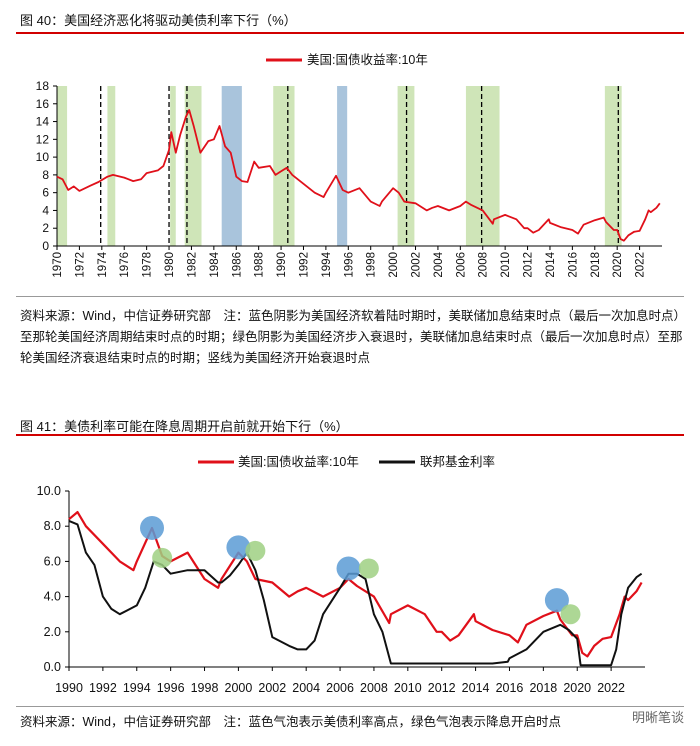 The height and width of the screenshot is (746, 700). I want to click on chart1-xtick-label: 2022, so click(641, 265).